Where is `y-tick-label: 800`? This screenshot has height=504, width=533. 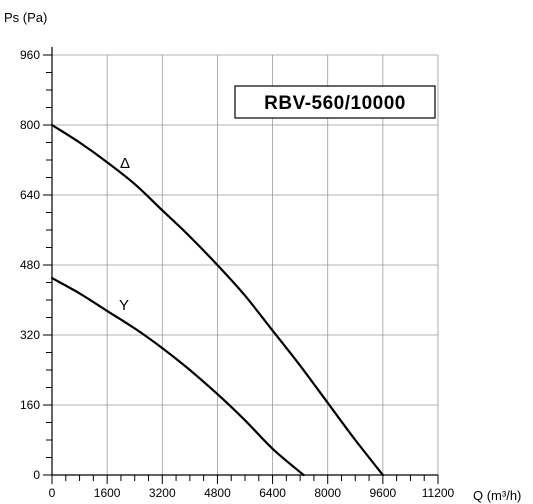 y-tick-label: 800 is located at coordinates (30, 125).